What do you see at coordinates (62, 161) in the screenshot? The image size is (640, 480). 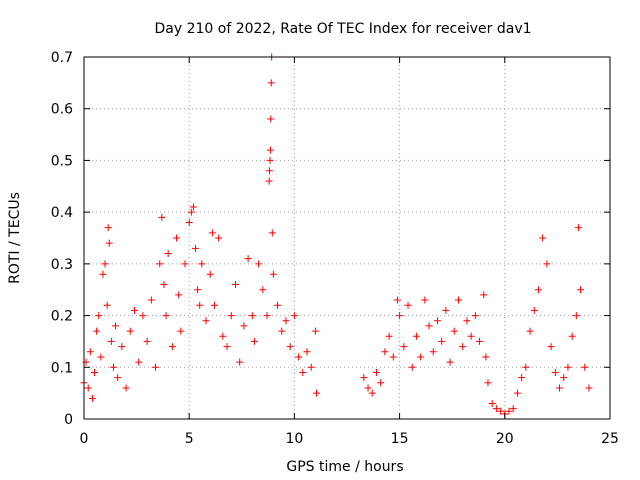 I see `y-tick-label: 0.5` at bounding box center [62, 161].